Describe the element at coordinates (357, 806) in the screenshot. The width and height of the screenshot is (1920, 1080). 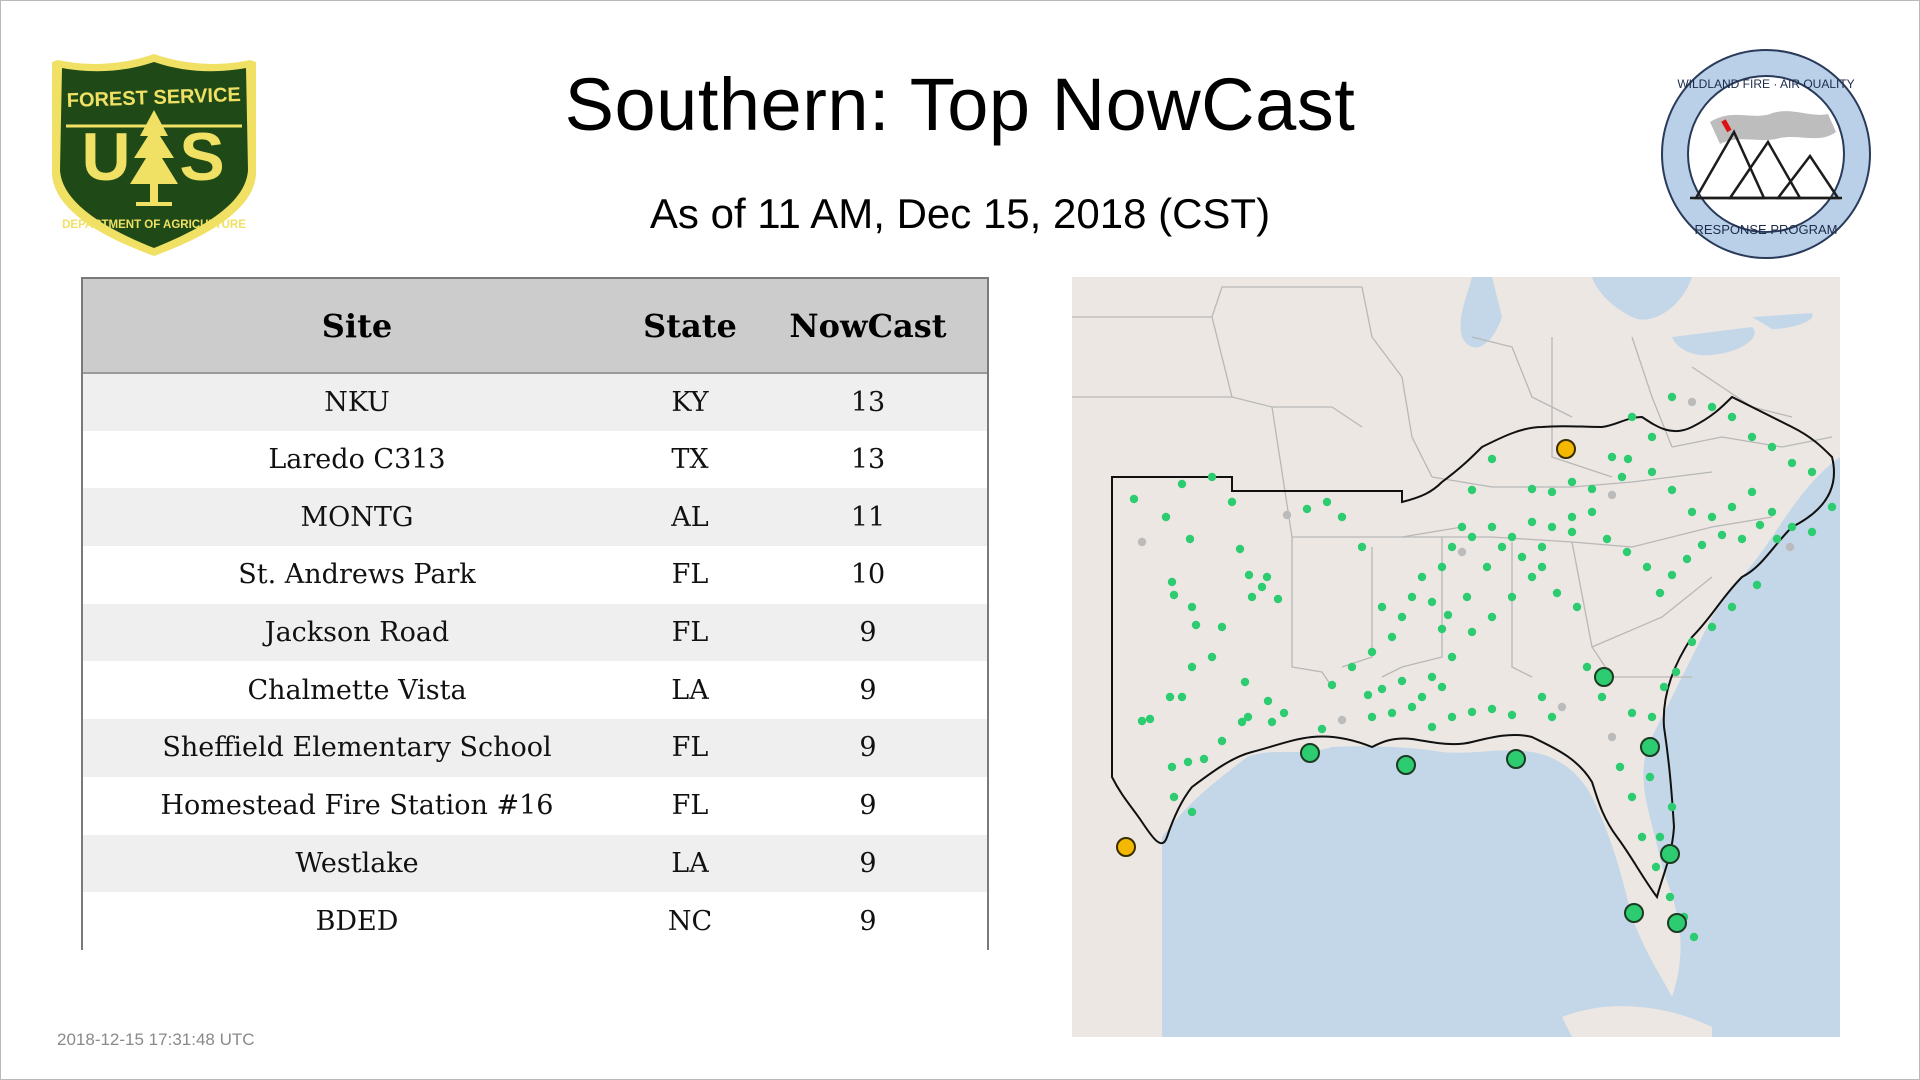
I see `site-cell: Homestead Fire Station #16` at that location.